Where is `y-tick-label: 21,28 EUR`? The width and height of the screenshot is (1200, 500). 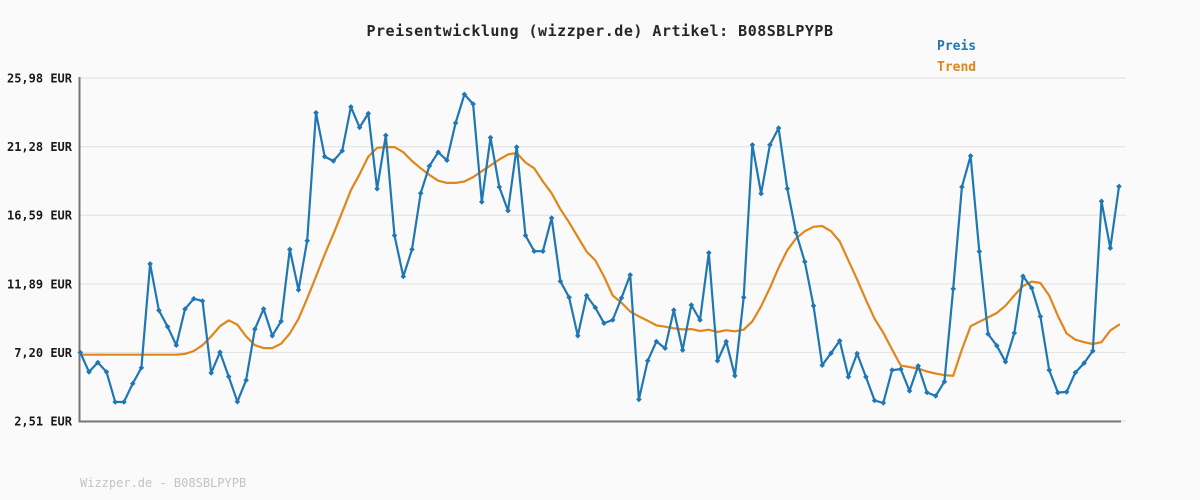 y-tick-label: 21,28 EUR is located at coordinates (40, 147).